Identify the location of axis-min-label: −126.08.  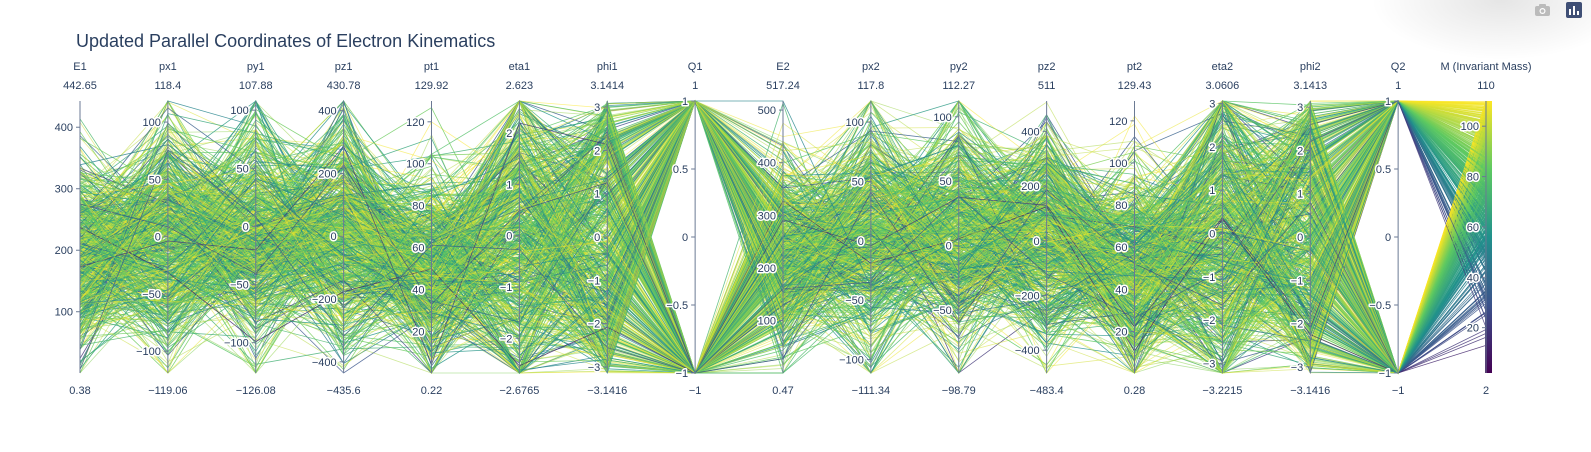
(256, 391).